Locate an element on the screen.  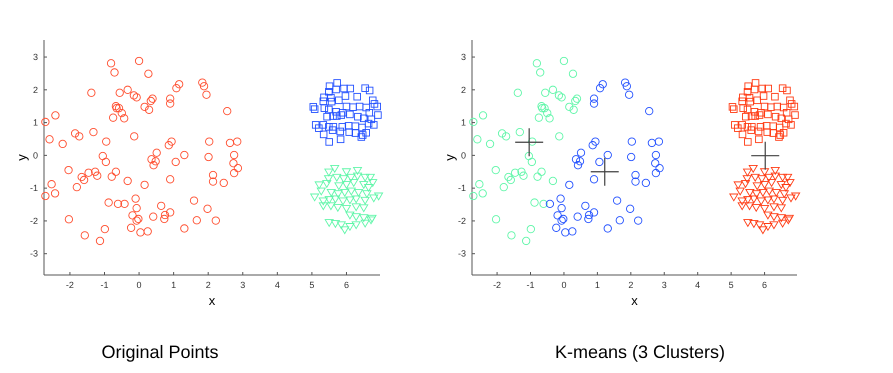
y-tick-label: -2 is located at coordinates (462, 221).